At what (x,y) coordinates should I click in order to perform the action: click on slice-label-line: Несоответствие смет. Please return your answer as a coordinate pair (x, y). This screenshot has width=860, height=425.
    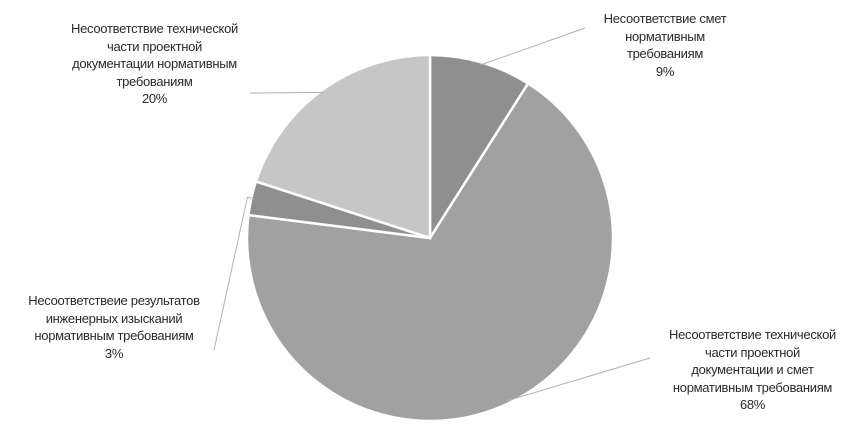
    Looking at the image, I should click on (665, 18).